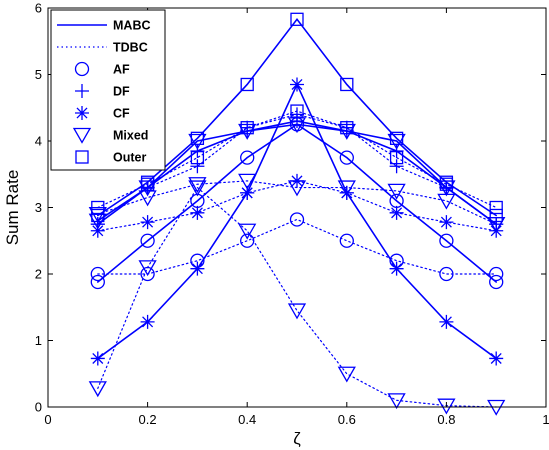 The image size is (549, 450). What do you see at coordinates (38, 340) in the screenshot?
I see `y-tick-label: 1` at bounding box center [38, 340].